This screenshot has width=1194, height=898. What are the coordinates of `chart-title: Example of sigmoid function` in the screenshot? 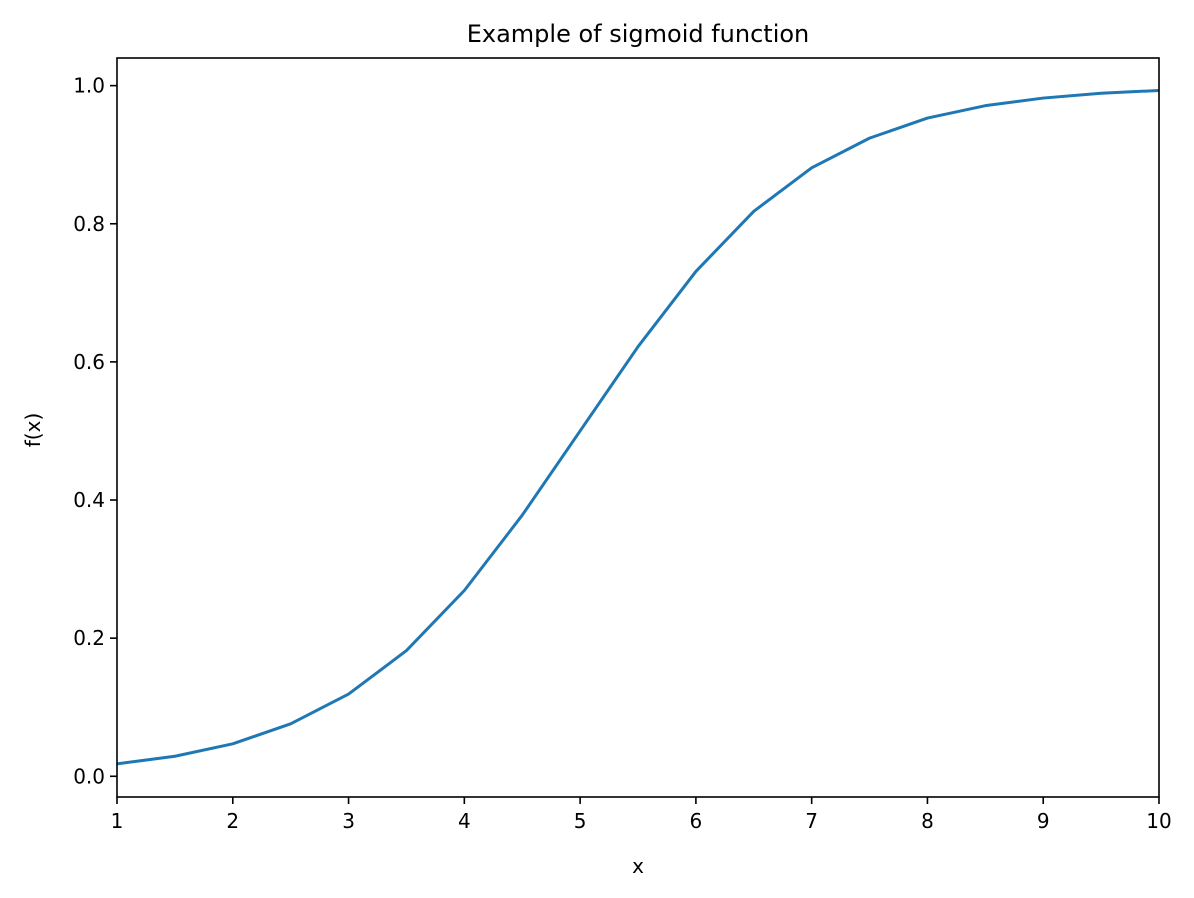 It's located at (638, 34).